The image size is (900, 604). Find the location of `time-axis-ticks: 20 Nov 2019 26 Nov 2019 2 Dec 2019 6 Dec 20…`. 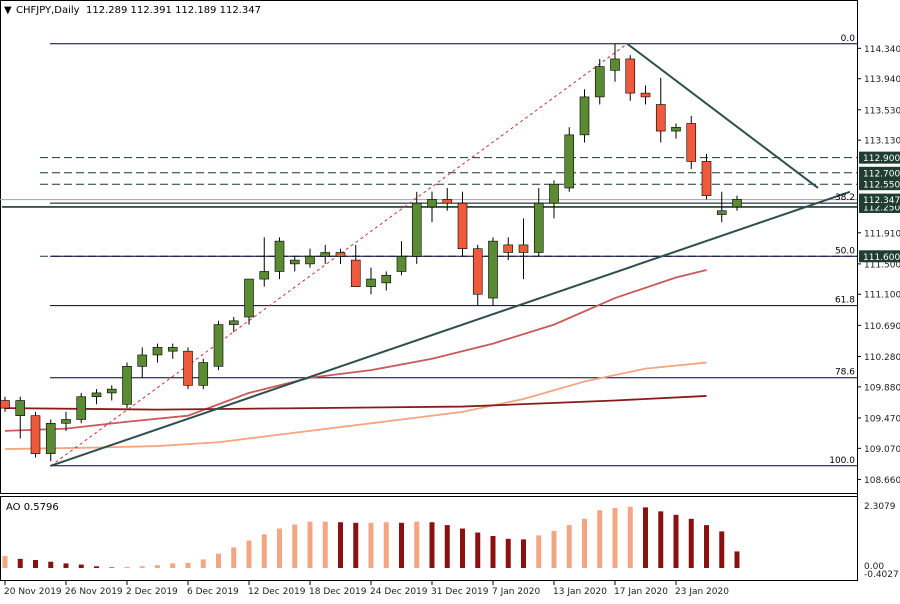

time-axis-ticks: 20 Nov 2019 26 Nov 2019 2 Dec 2019 6 Dec 20… is located at coordinates (366, 589).